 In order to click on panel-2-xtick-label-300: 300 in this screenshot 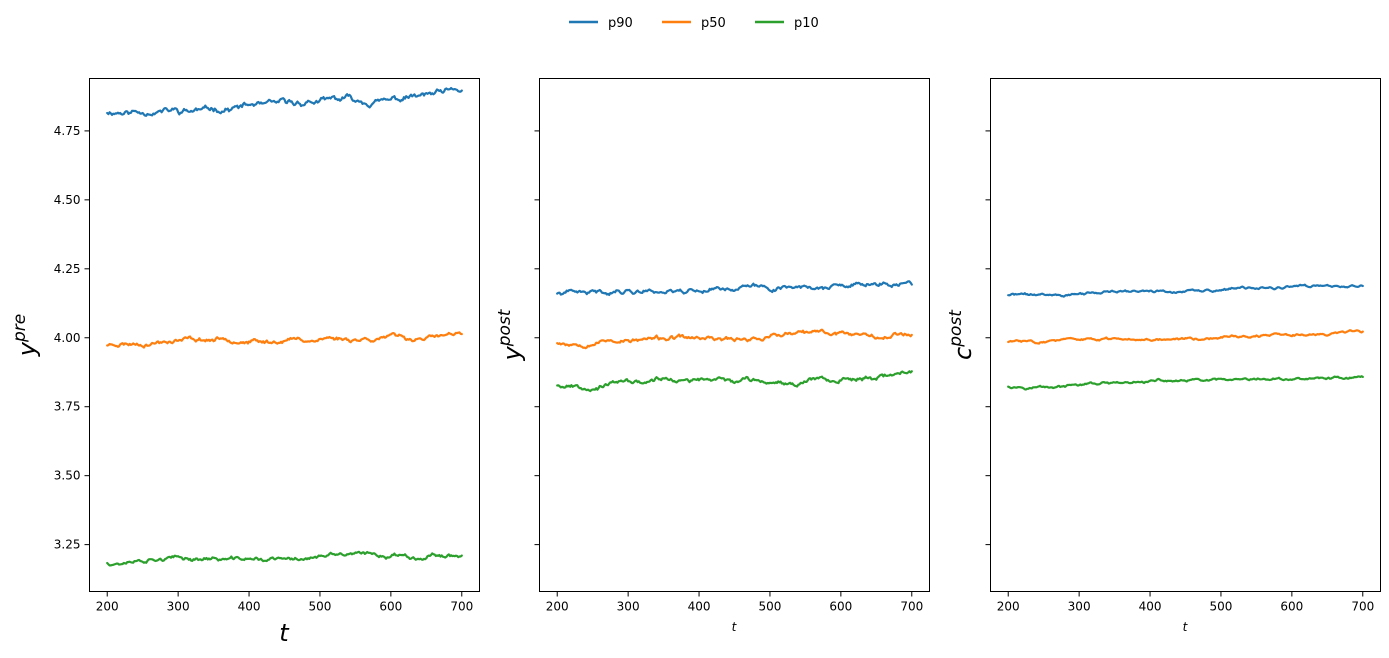, I will do `click(628, 607)`.